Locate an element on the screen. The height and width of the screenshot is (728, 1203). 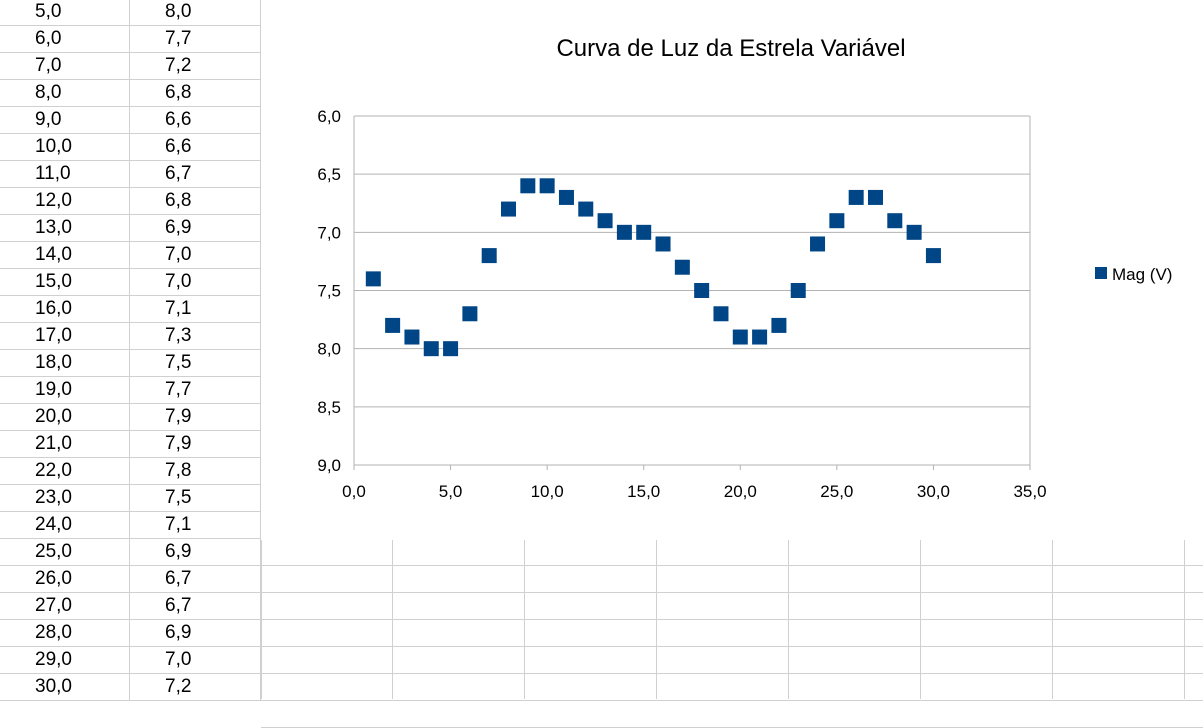
cell-time: 6,0 is located at coordinates (65, 39).